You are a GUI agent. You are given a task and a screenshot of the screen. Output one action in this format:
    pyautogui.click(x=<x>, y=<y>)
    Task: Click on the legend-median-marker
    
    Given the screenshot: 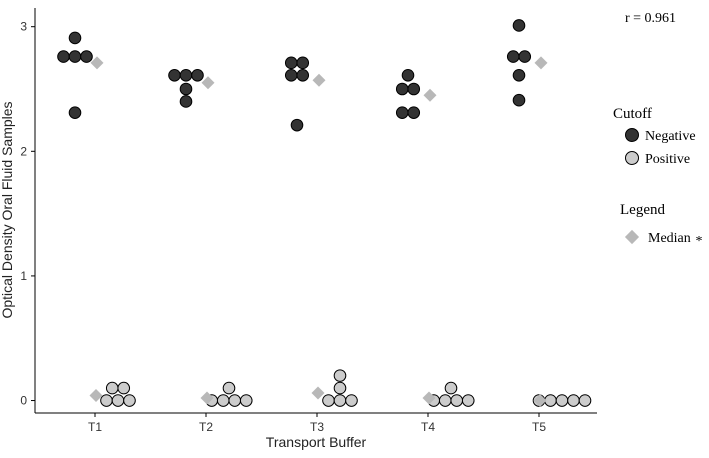 What is the action you would take?
    pyautogui.click(x=632, y=237)
    